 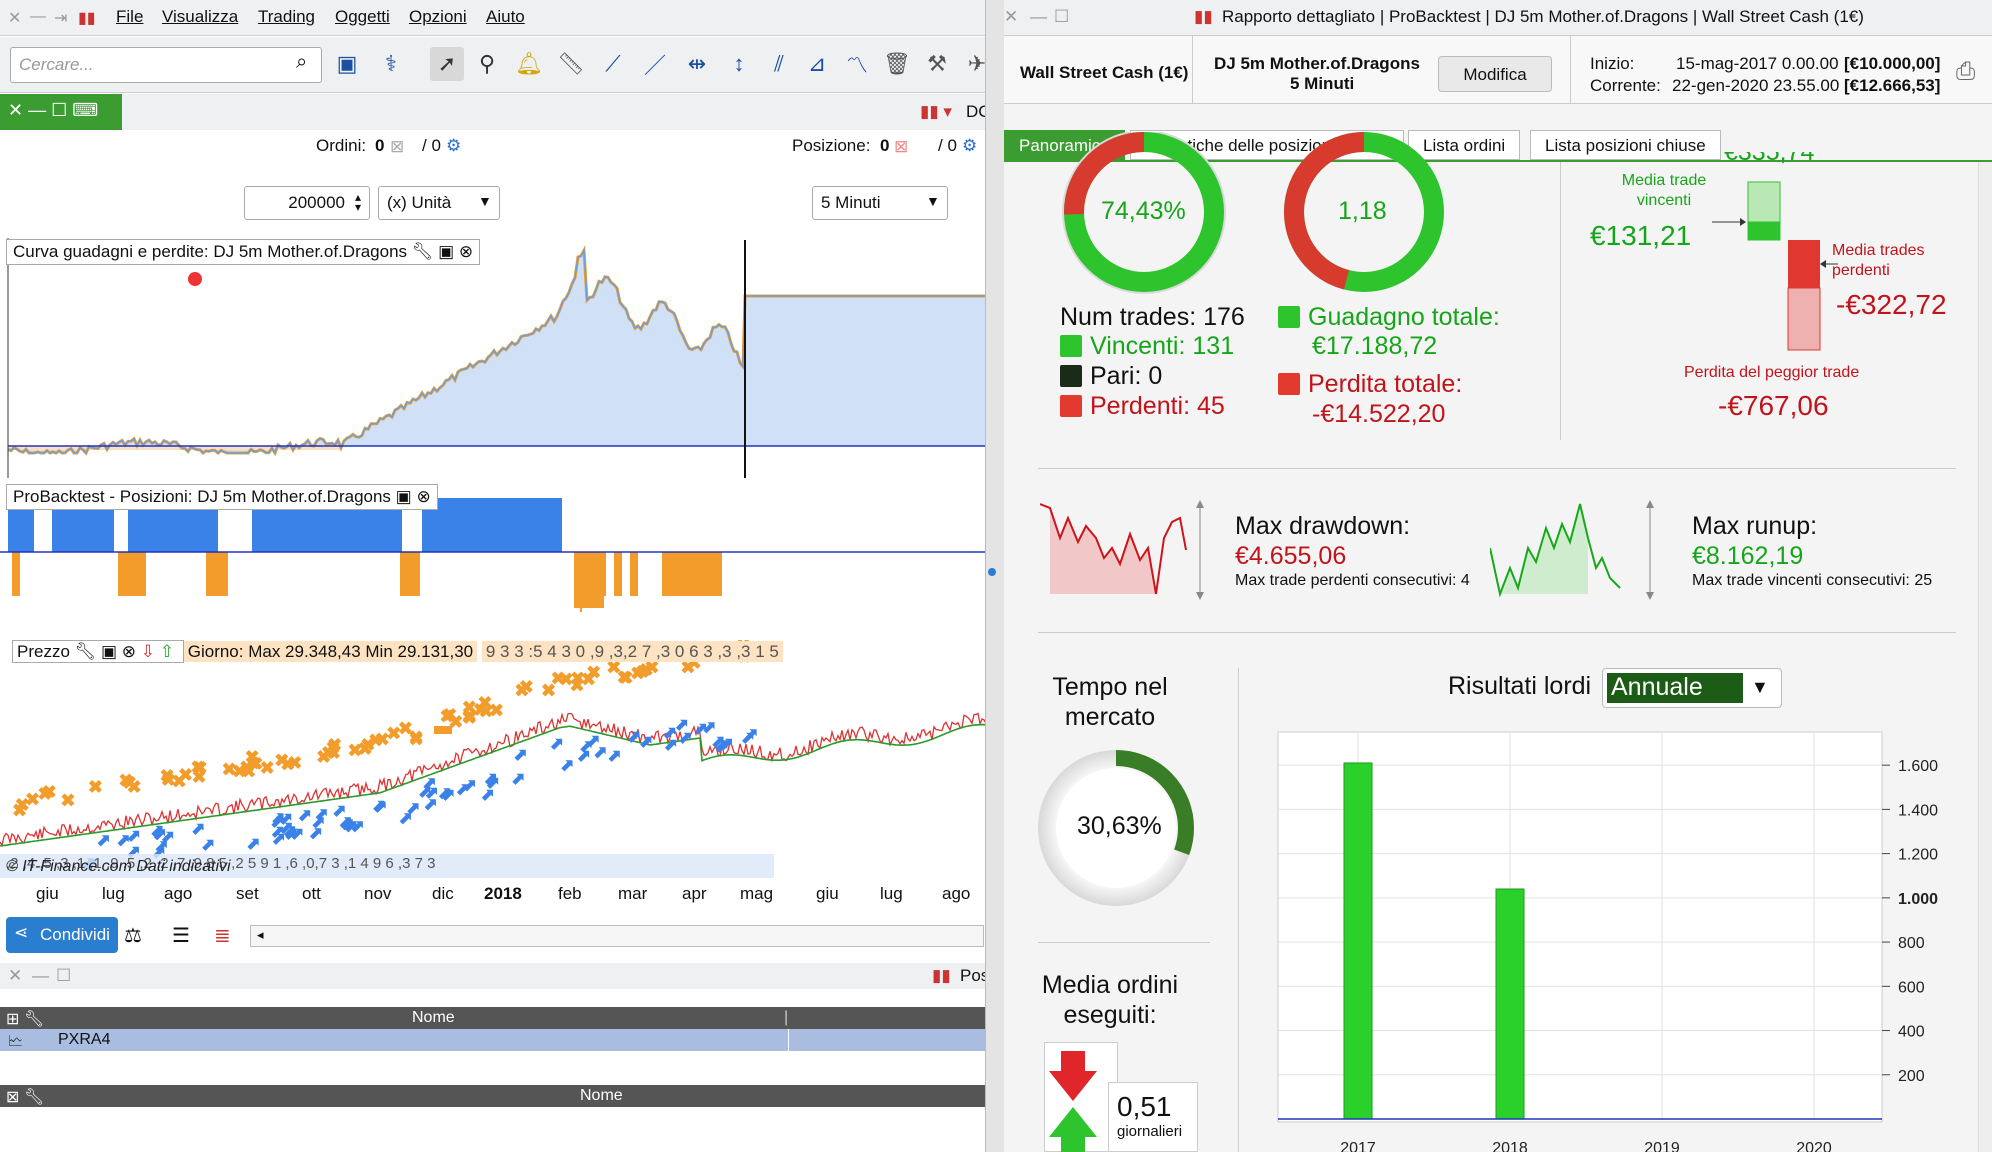 I want to click on unit-select: (x) Unità, so click(x=439, y=203).